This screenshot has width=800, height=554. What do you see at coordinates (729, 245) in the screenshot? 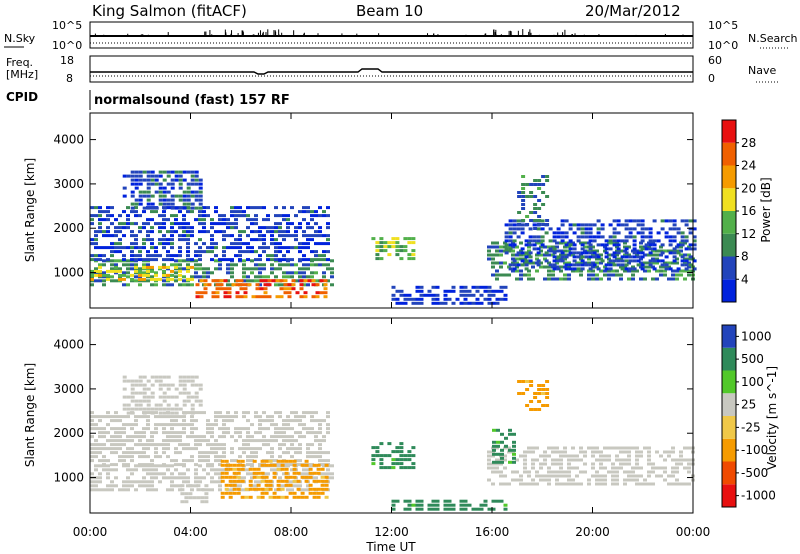
I see `colorbar-swatch` at bounding box center [729, 245].